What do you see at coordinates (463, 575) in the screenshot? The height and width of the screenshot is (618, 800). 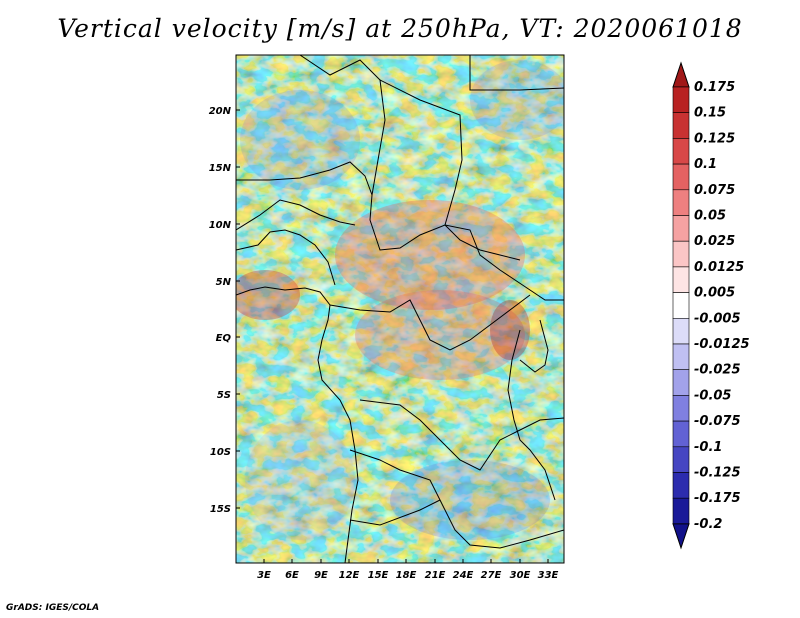 I see `lon-tick-label: 24E` at bounding box center [463, 575].